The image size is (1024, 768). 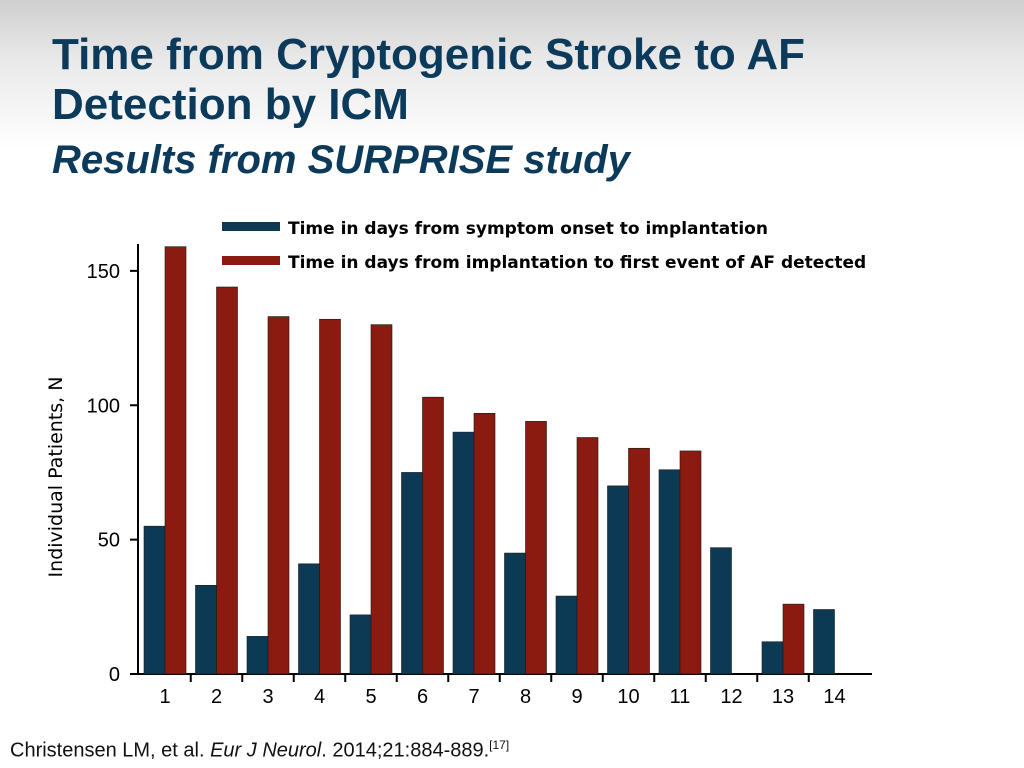 What do you see at coordinates (319, 697) in the screenshot?
I see `x-tick-label: 4` at bounding box center [319, 697].